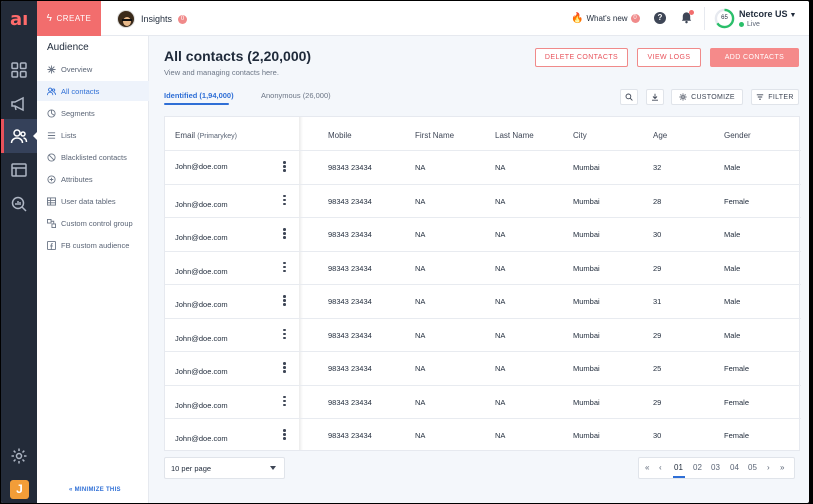 This screenshot has width=813, height=504. I want to click on sidebar-item-all-contacts: All contacts, so click(93, 91).